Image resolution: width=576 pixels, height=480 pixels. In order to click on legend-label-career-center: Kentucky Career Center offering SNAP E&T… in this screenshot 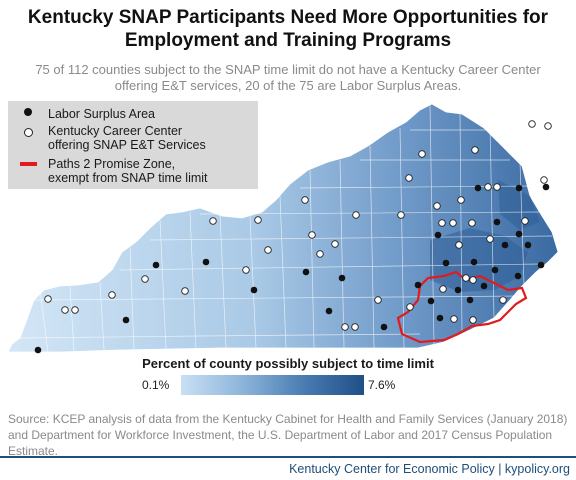, I will do `click(127, 138)`.